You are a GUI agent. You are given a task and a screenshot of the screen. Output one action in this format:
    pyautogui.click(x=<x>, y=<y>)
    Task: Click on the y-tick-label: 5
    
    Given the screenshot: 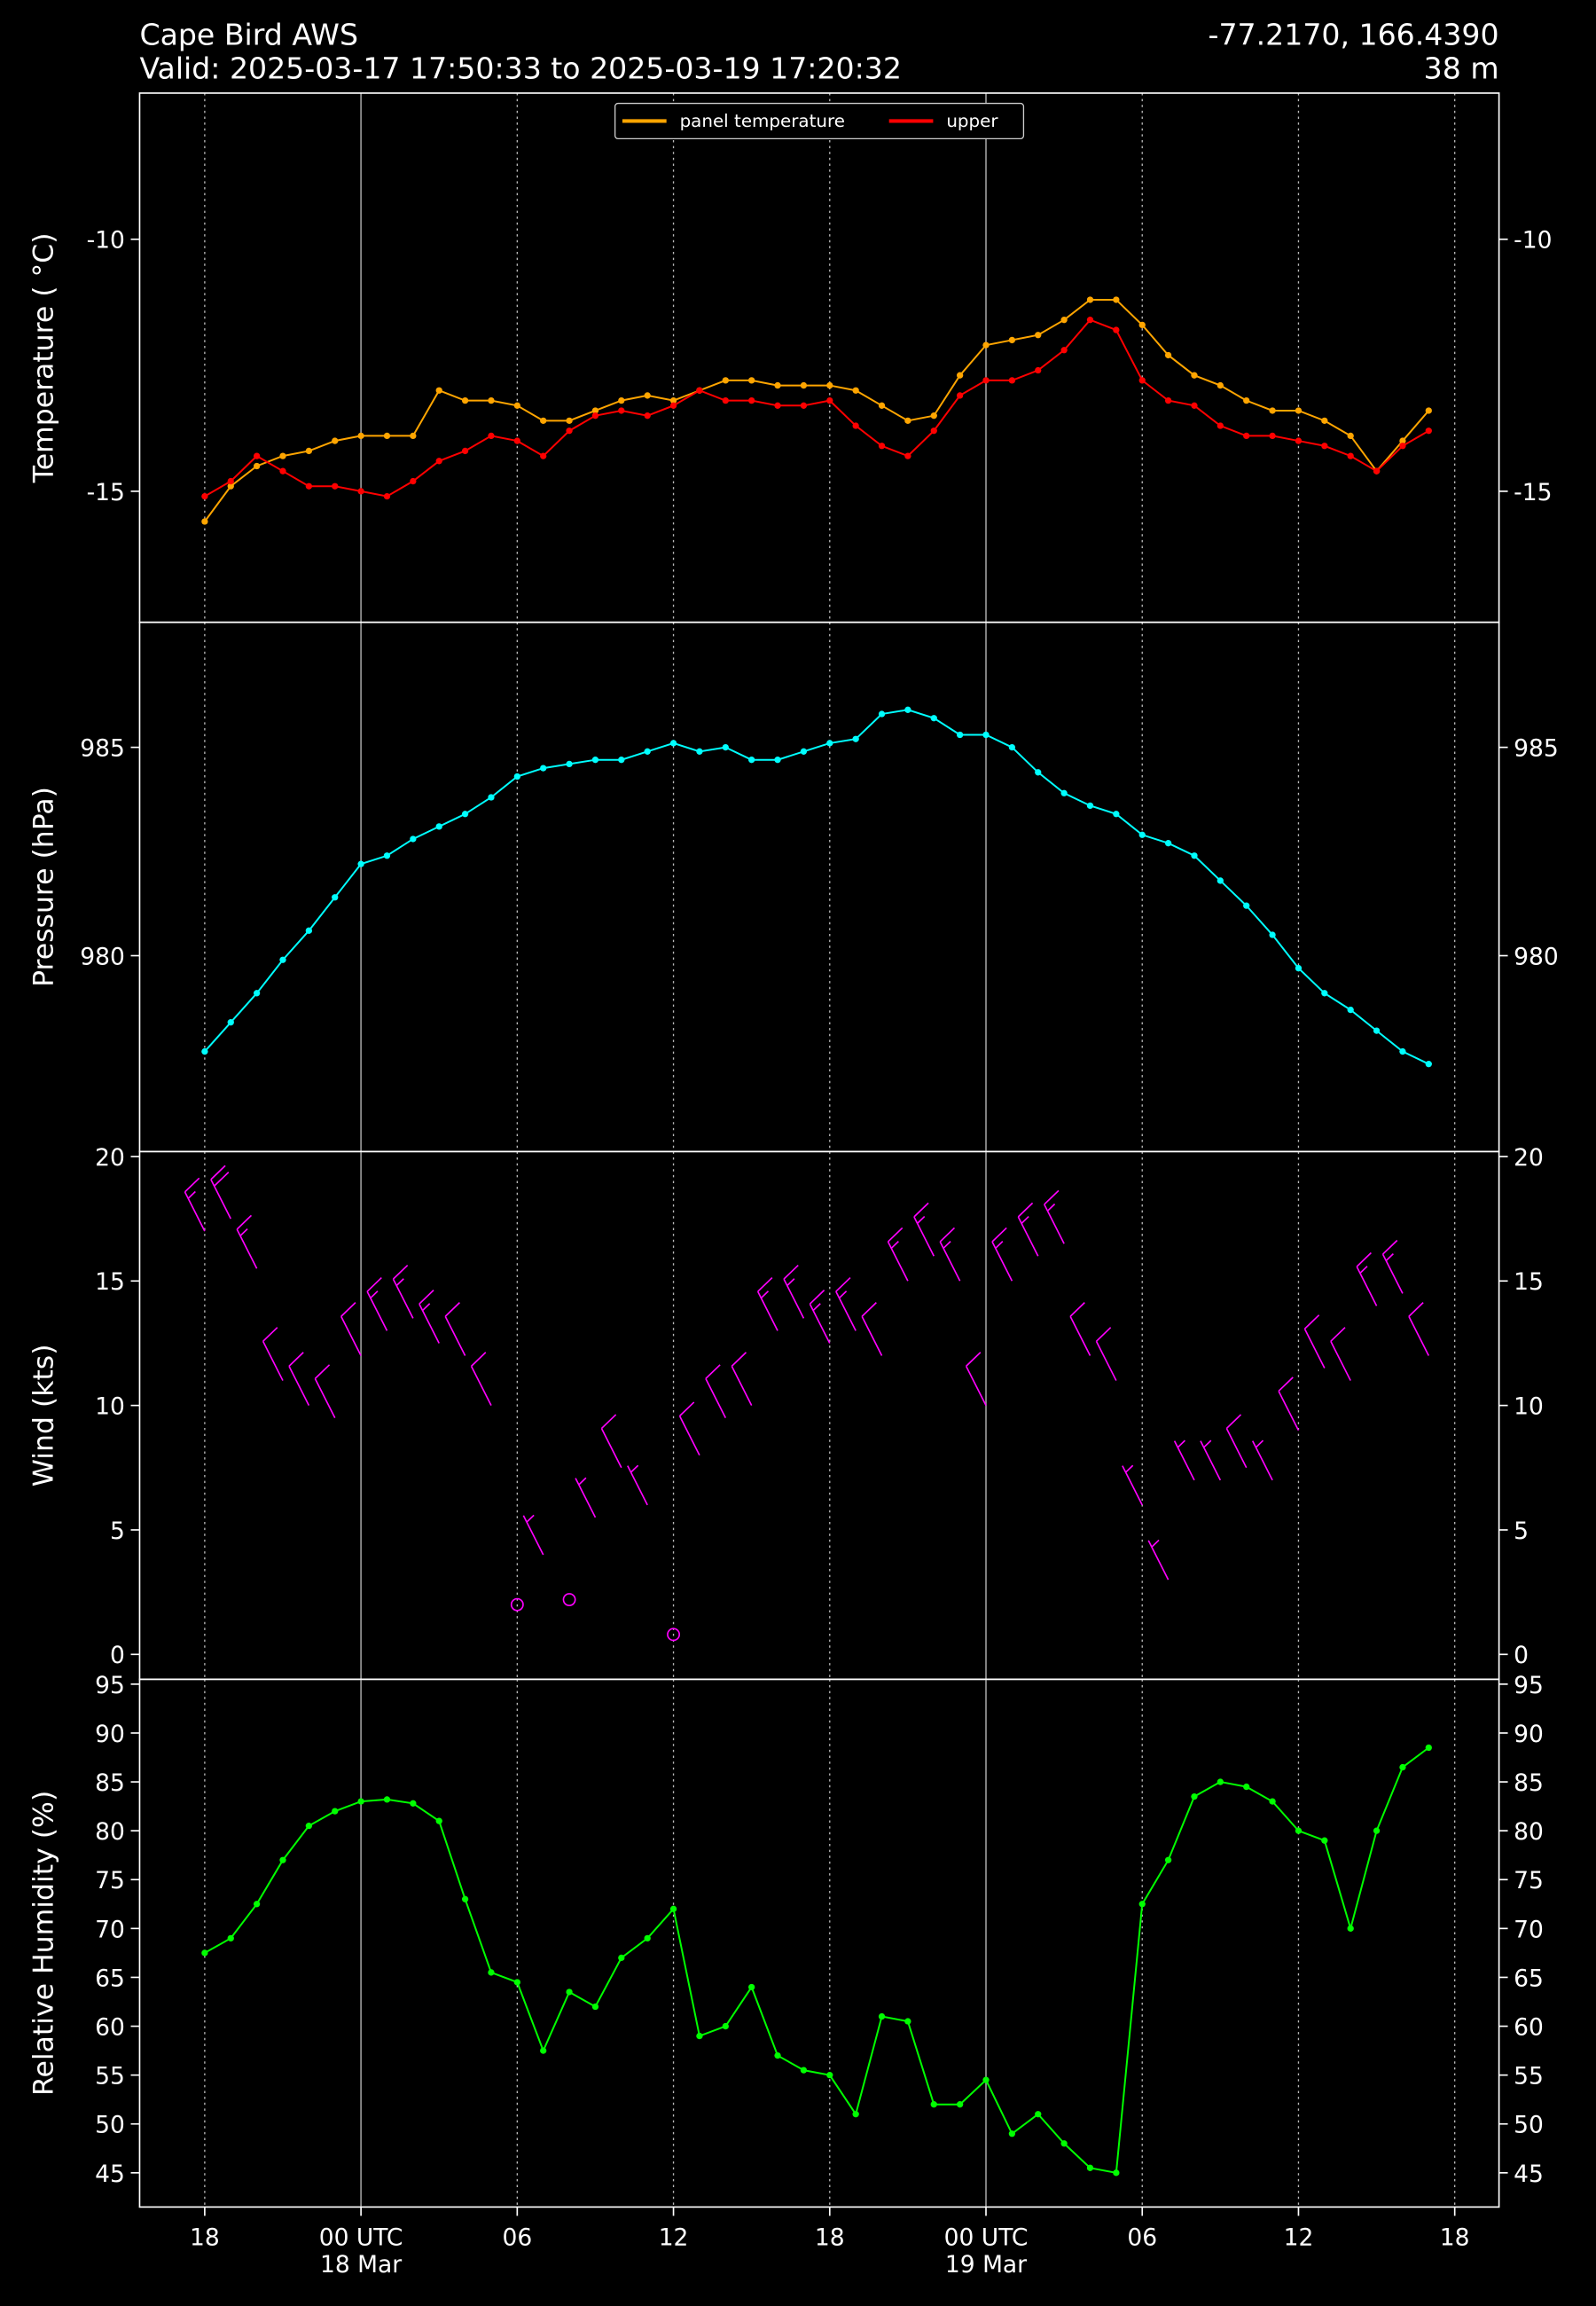 What is the action you would take?
    pyautogui.click(x=118, y=1531)
    